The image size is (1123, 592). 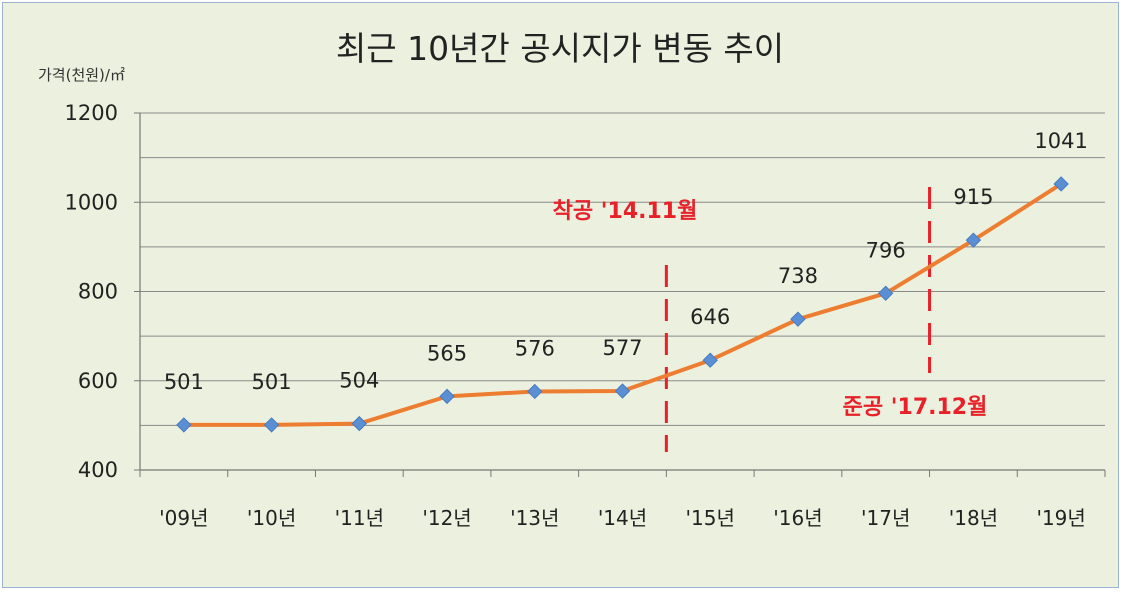 What do you see at coordinates (535, 348) in the screenshot?
I see `data-label: 576` at bounding box center [535, 348].